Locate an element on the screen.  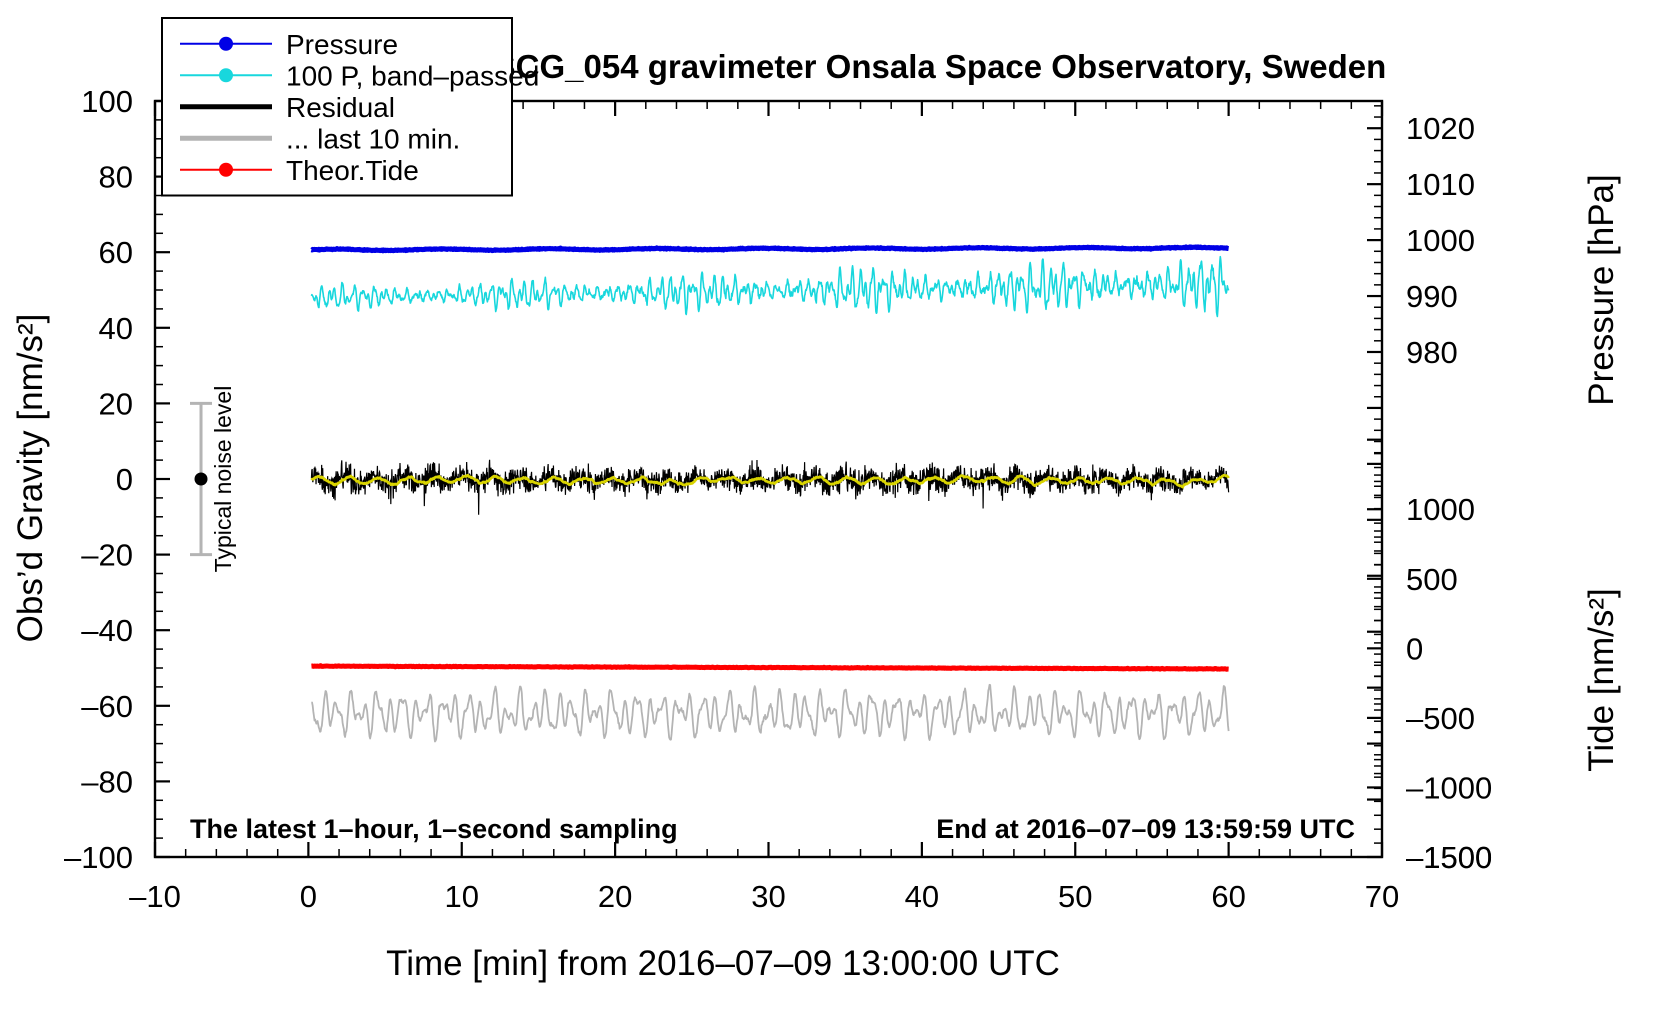
tide-tick-label: –500 is located at coordinates (1440, 718).